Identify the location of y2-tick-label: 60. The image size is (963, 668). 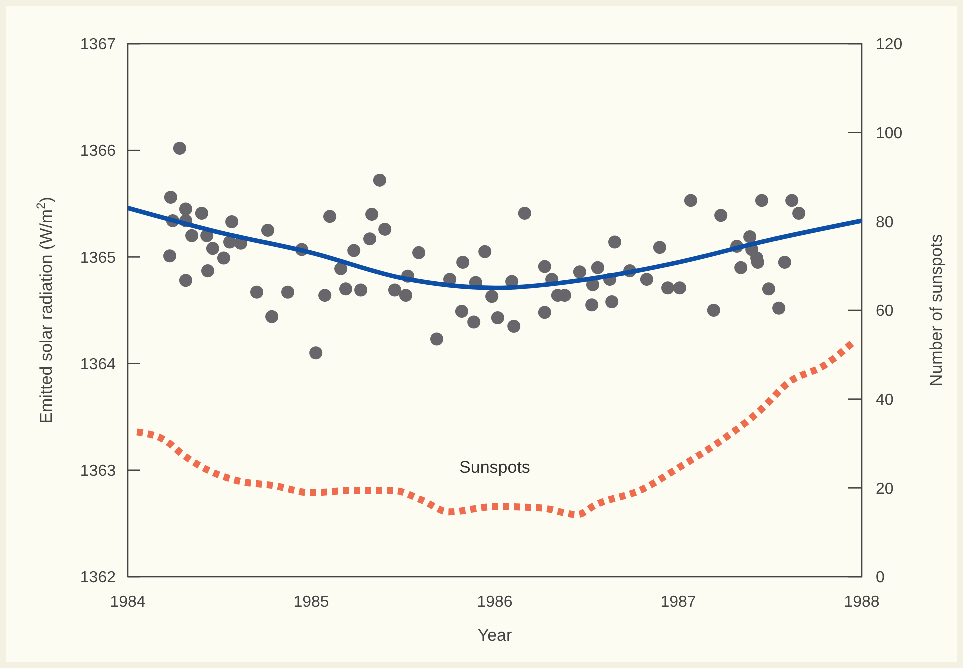
(885, 311).